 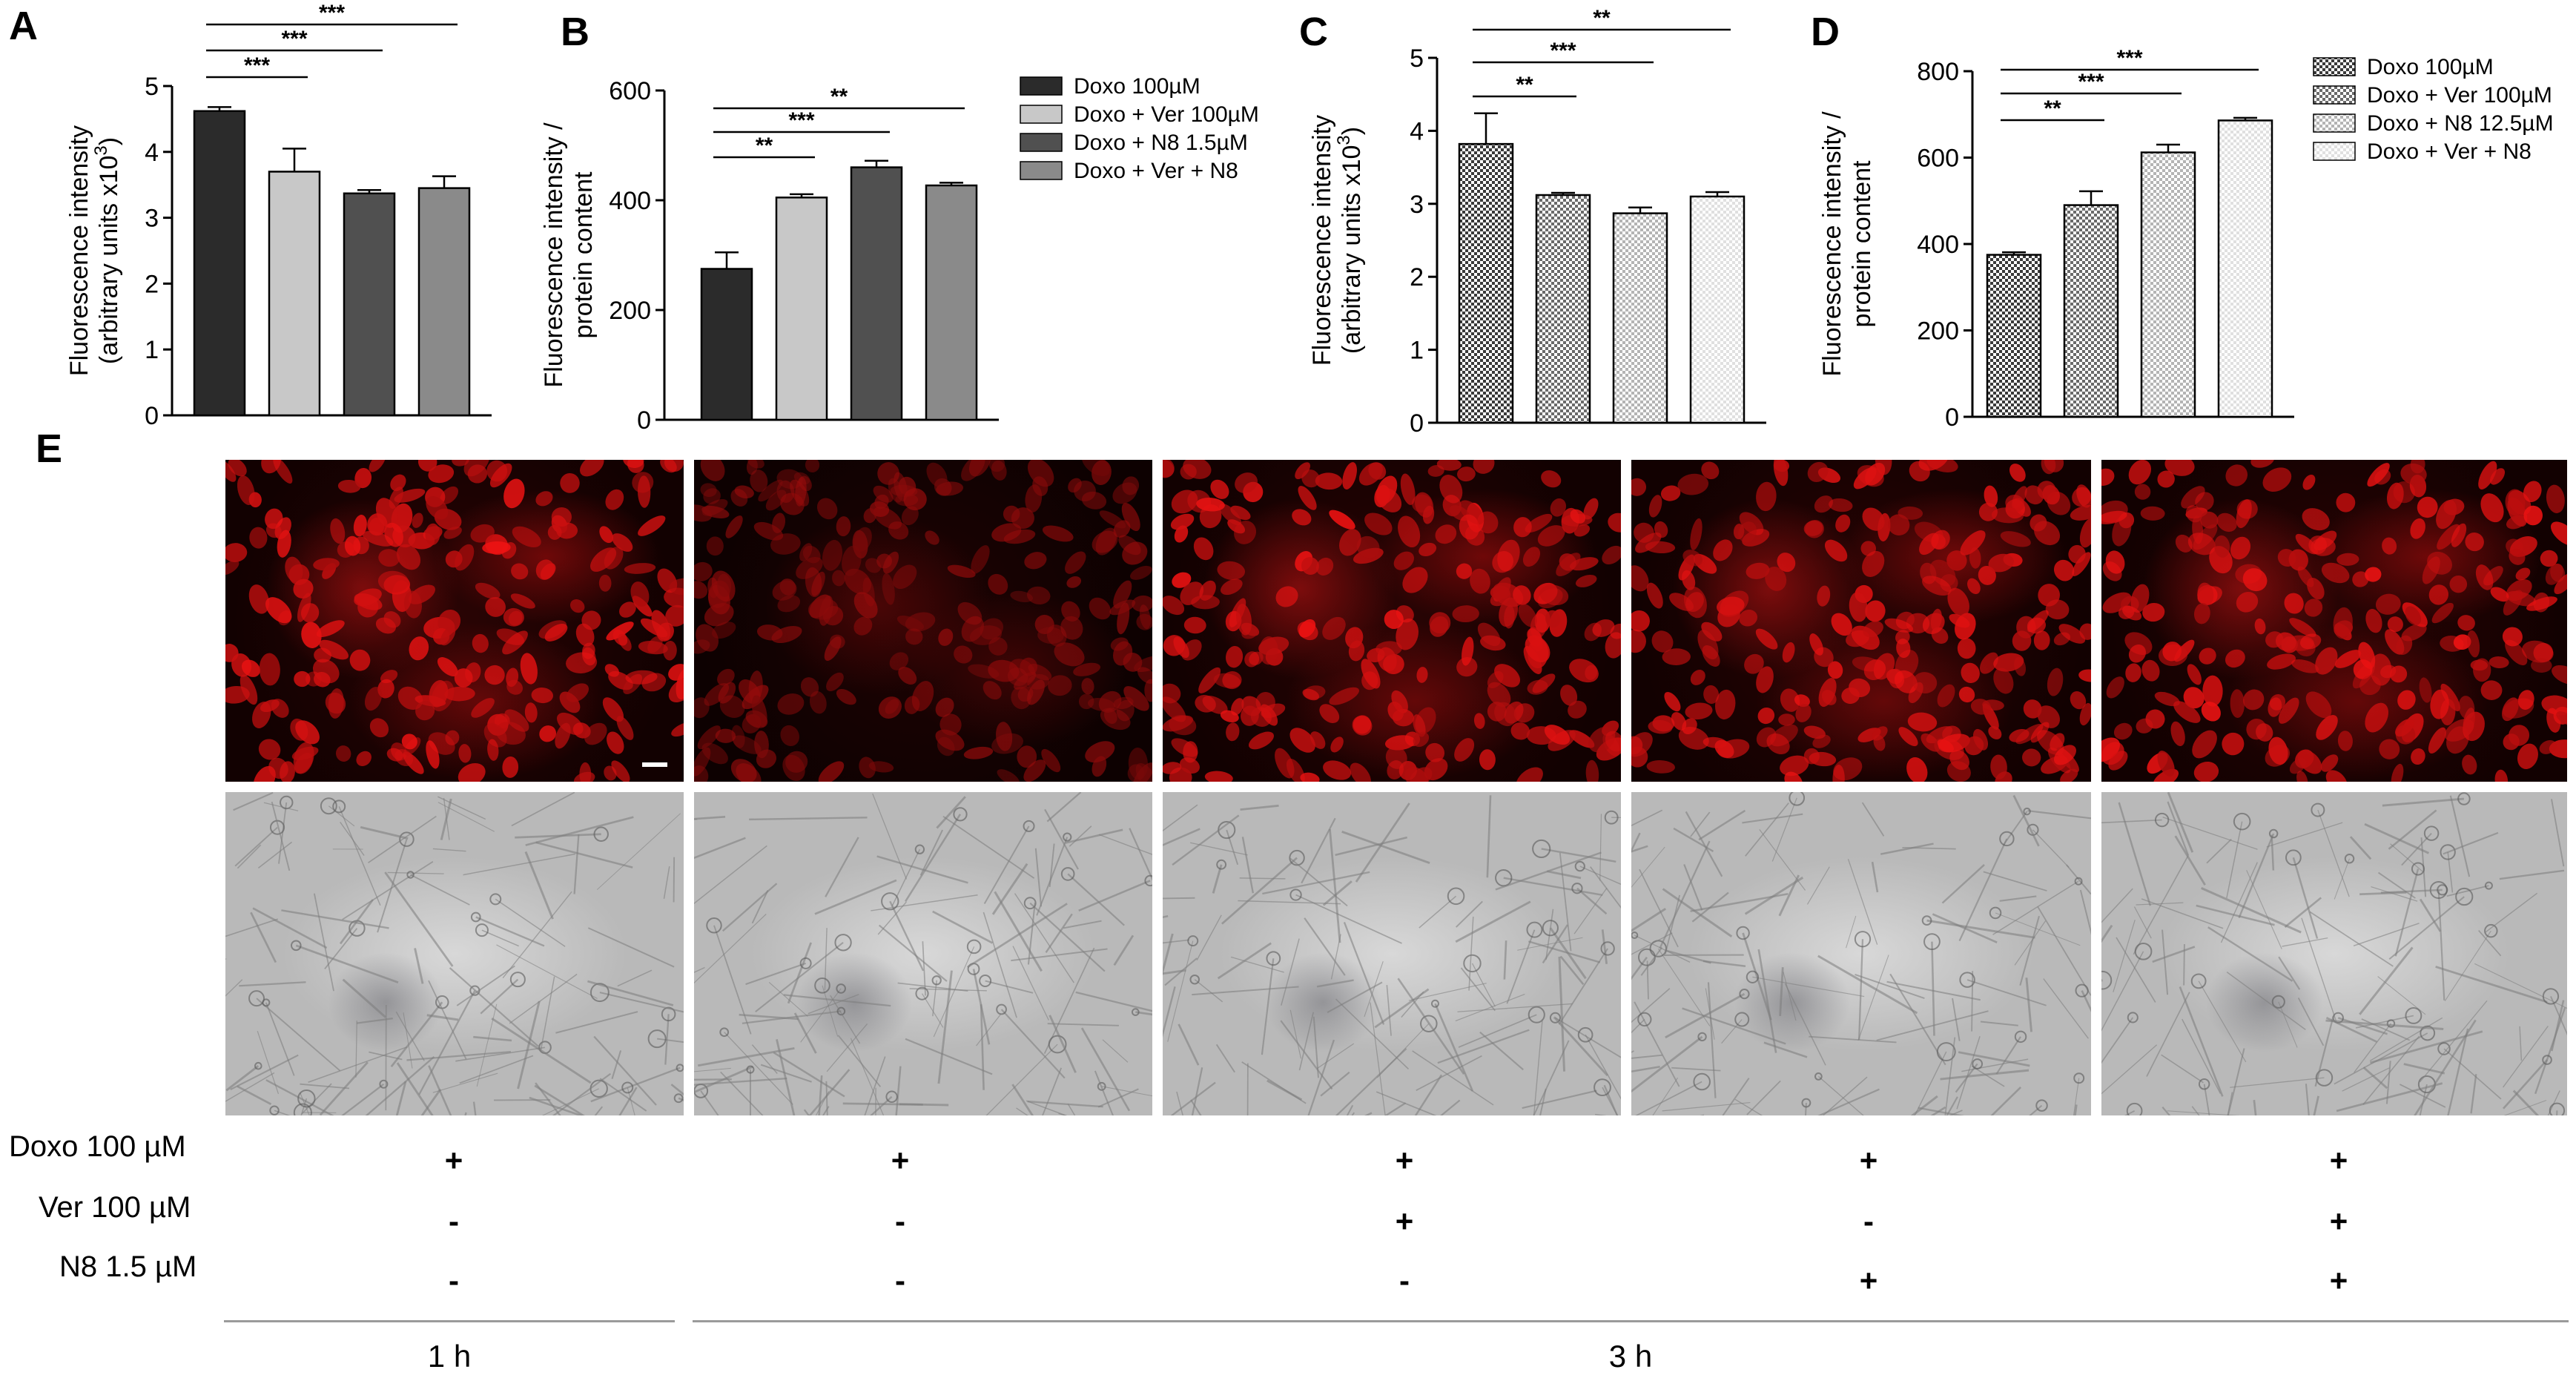 What do you see at coordinates (801, 120) in the screenshot?
I see `chart-b-significance-label: ***` at bounding box center [801, 120].